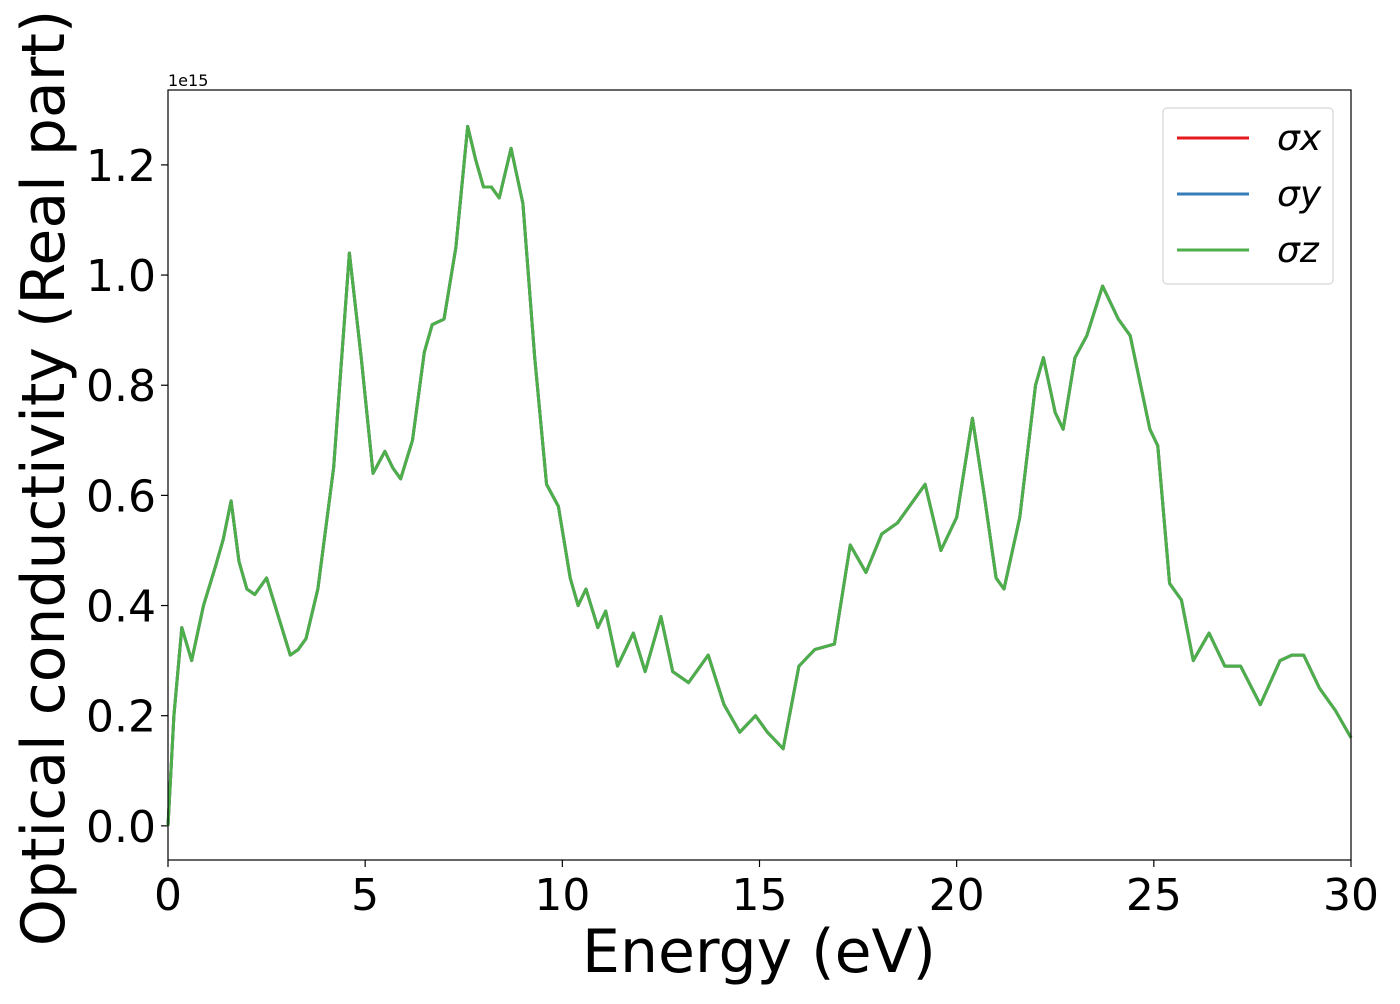  What do you see at coordinates (365, 895) in the screenshot?
I see `x-tick-label: 5` at bounding box center [365, 895].